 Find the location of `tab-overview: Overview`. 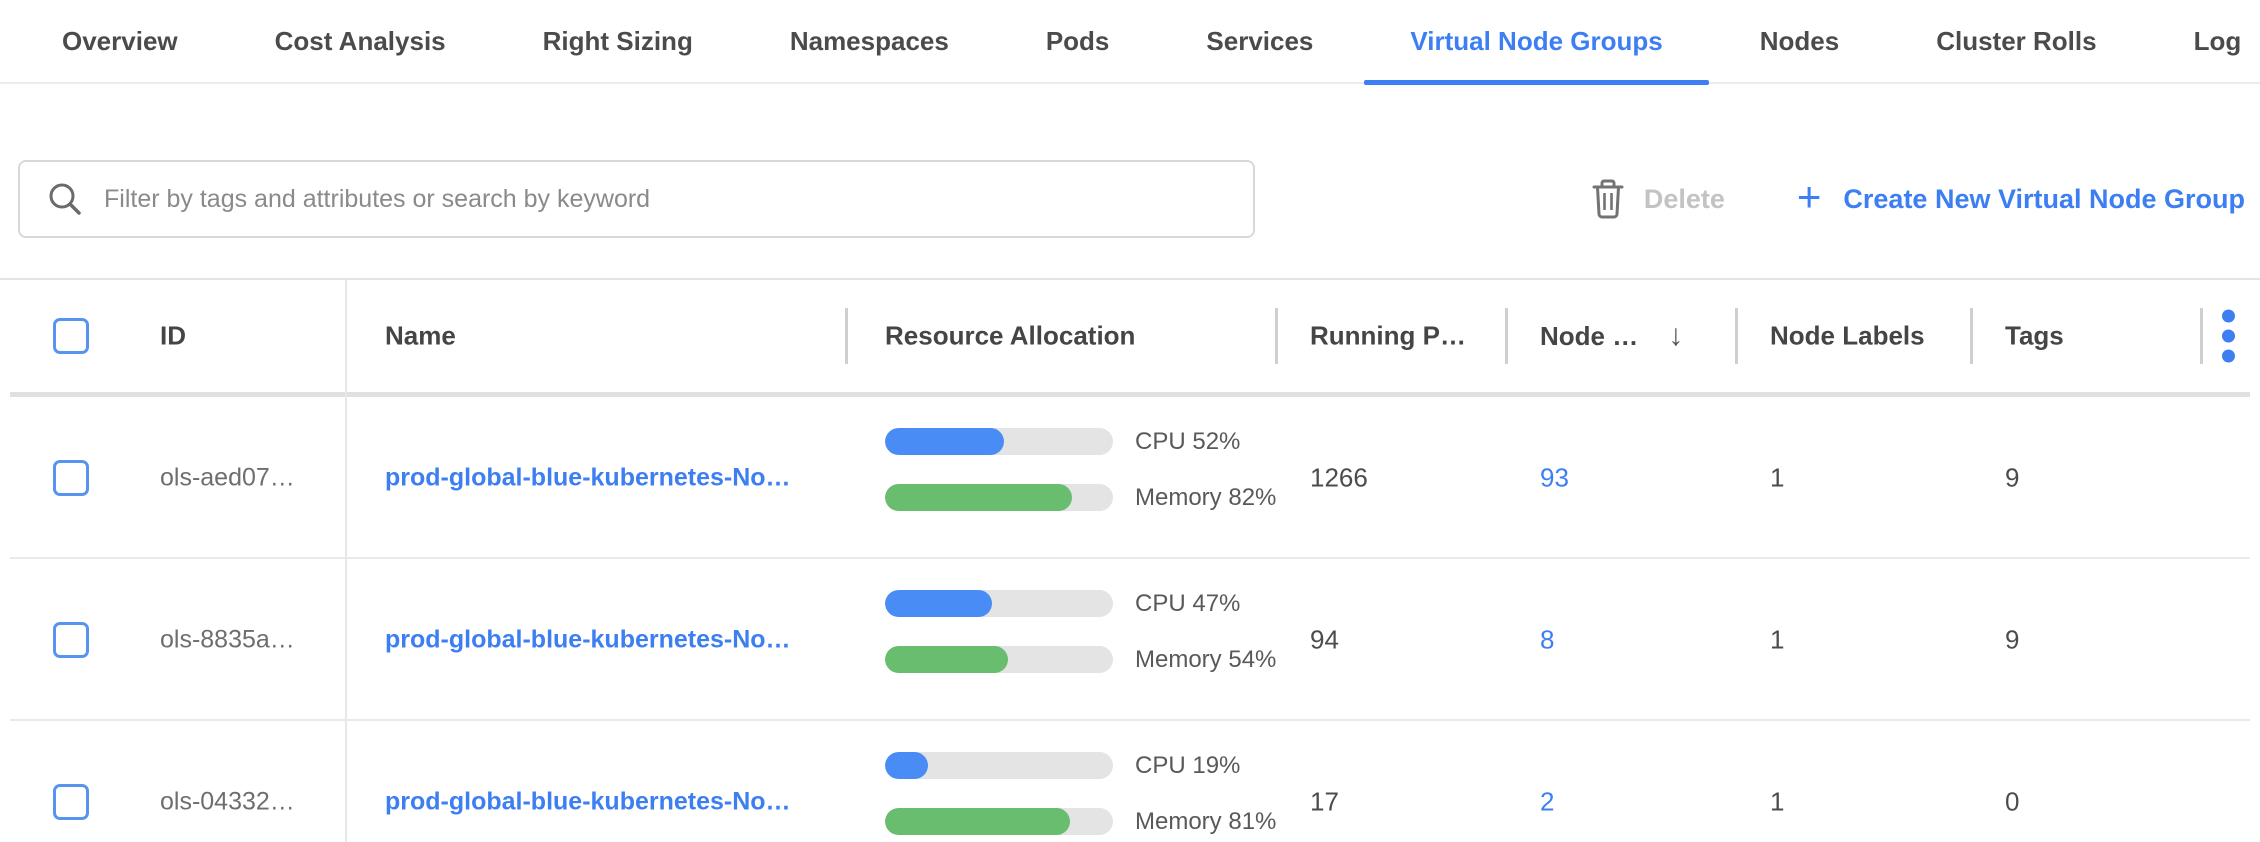

tab-overview: Overview is located at coordinates (120, 41).